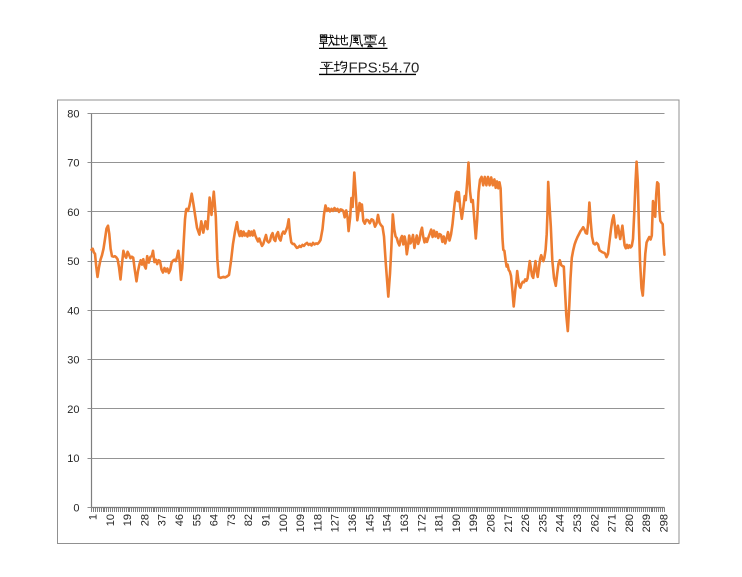  What do you see at coordinates (163, 520) in the screenshot?
I see `svg-text: 37` at bounding box center [163, 520].